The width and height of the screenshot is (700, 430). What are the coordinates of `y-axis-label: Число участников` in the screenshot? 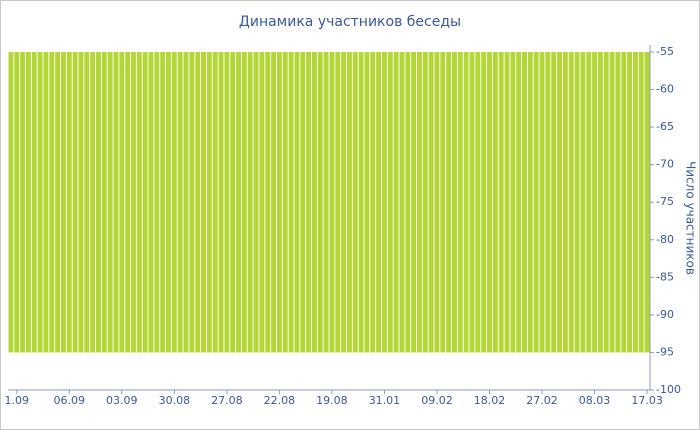 It's located at (691, 218).